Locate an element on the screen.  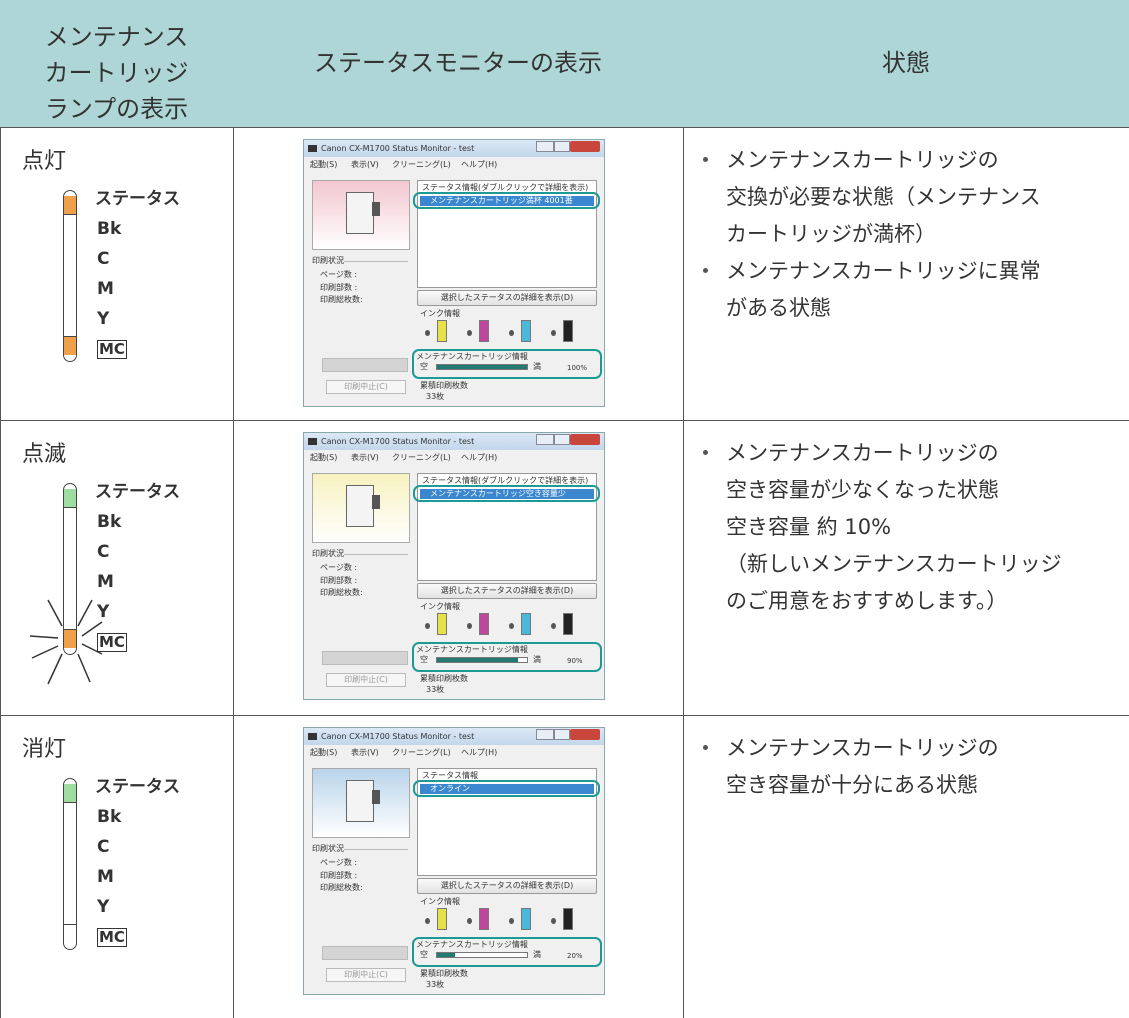
state-text: のご用意をおすすめします。） is located at coordinates (867, 601).